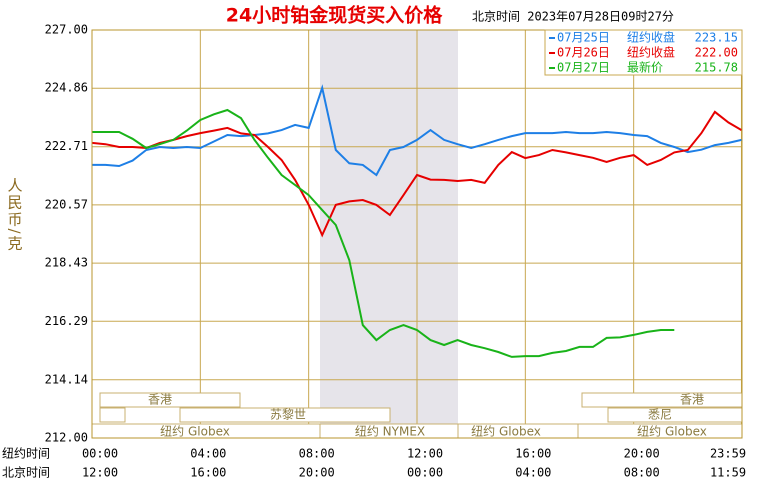  I want to click on y-tick-label: 222.71, so click(66, 146).